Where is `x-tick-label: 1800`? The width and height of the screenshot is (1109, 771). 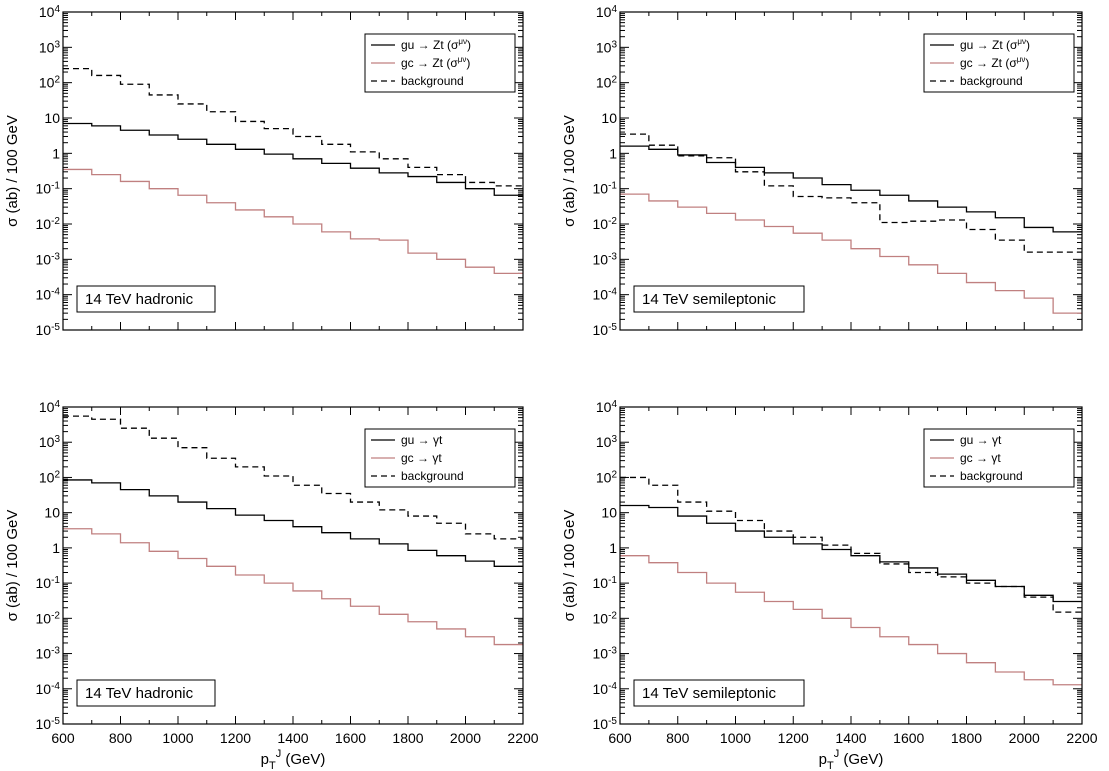 x-tick-label: 1800 is located at coordinates (407, 738).